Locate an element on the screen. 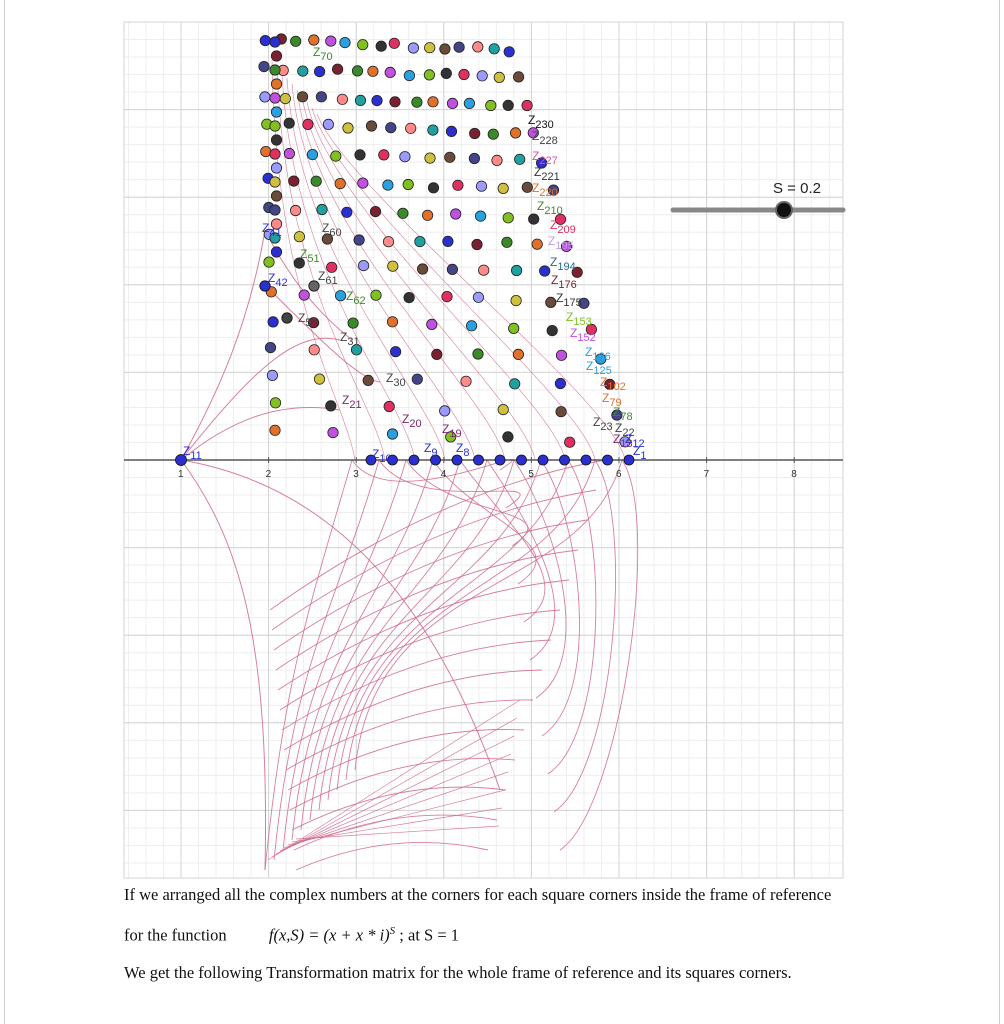  point-z42 is located at coordinates (265, 286).